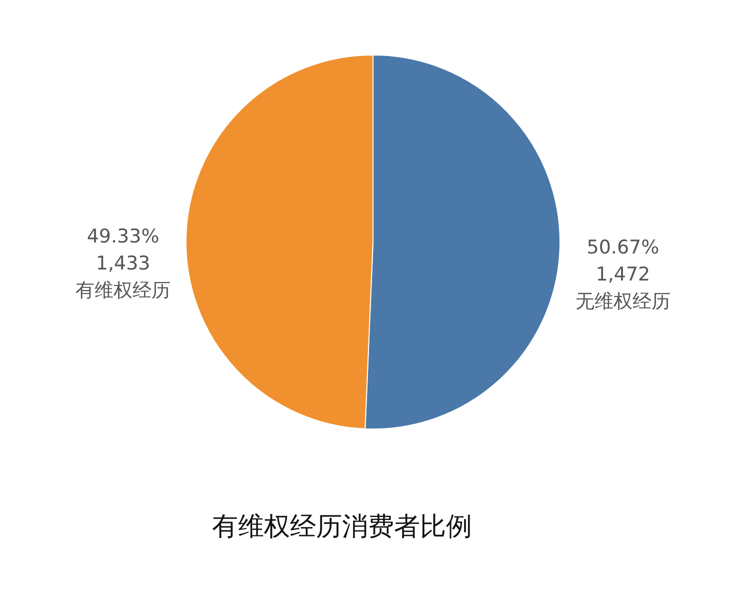 The height and width of the screenshot is (599, 755). Describe the element at coordinates (123, 250) in the screenshot. I see `data-label: 49.33% 1,433` at that location.